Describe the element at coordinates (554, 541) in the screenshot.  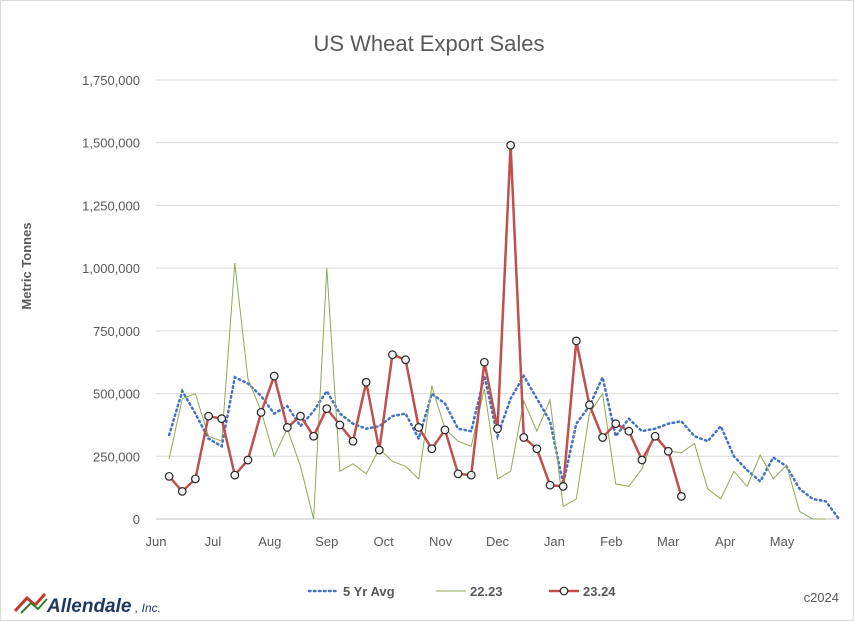
I see `x-tick-label: Jan` at that location.